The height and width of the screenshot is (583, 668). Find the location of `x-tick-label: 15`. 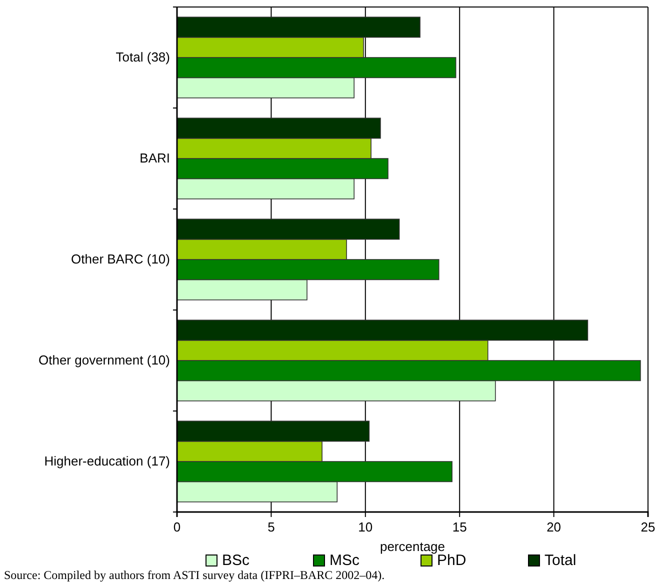

x-tick-label: 15 is located at coordinates (459, 527).